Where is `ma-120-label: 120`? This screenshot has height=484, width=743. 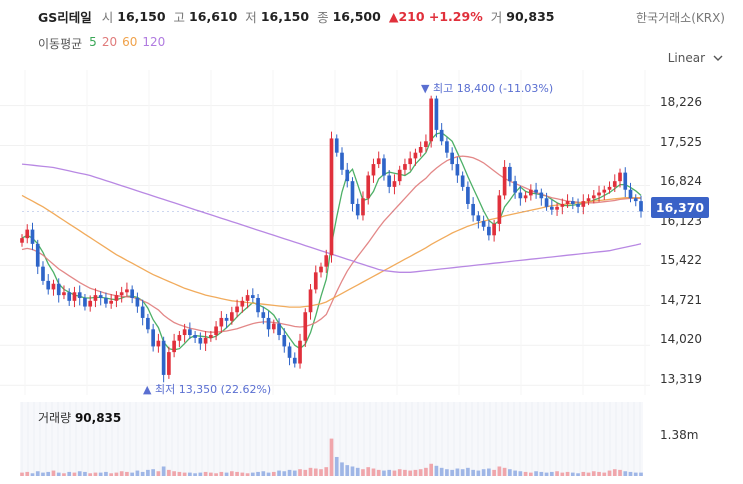 ma-120-label: 120 is located at coordinates (154, 42).